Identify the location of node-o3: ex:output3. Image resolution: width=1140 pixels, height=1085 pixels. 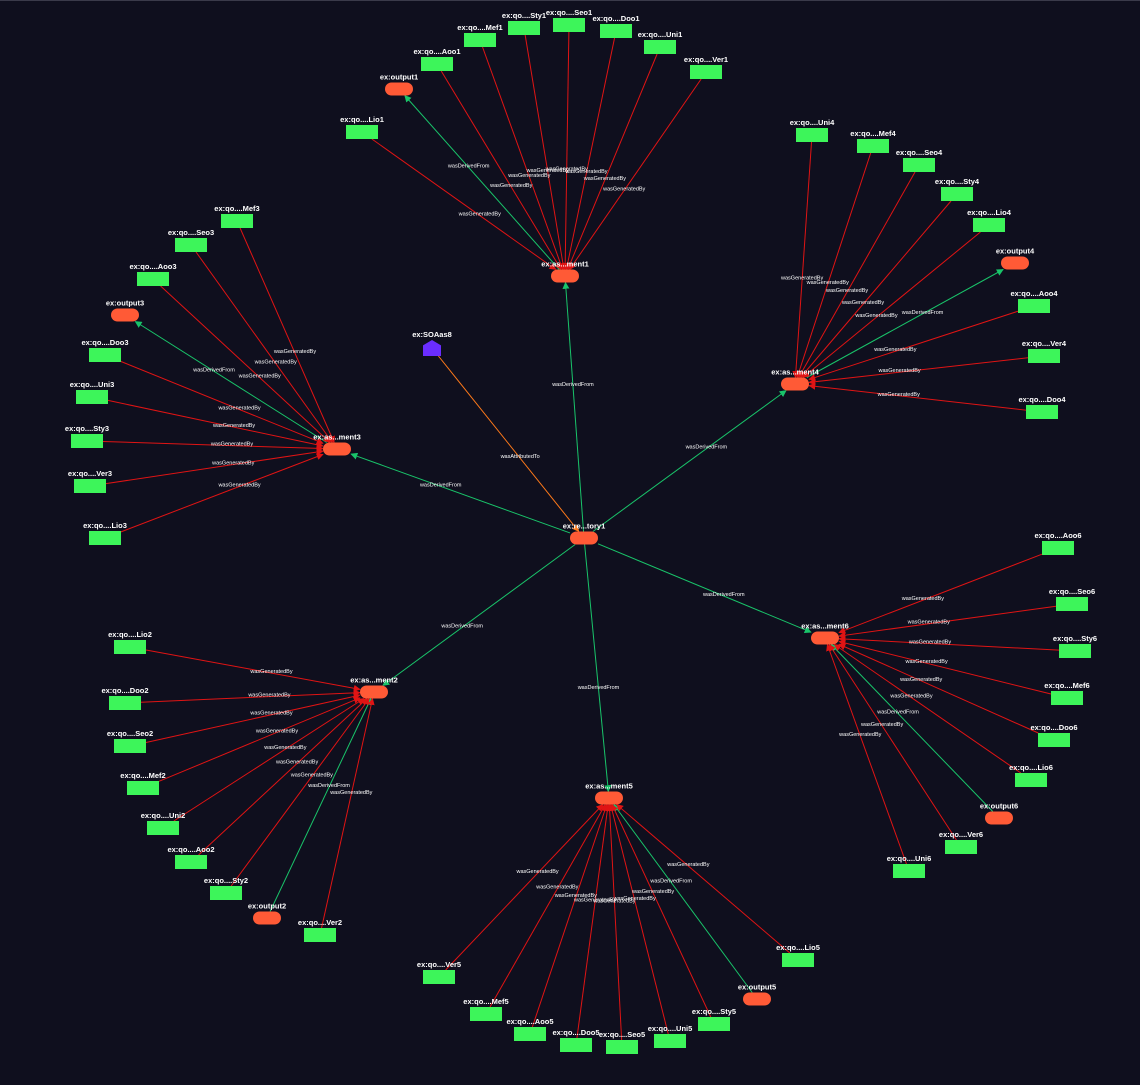
(125, 310).